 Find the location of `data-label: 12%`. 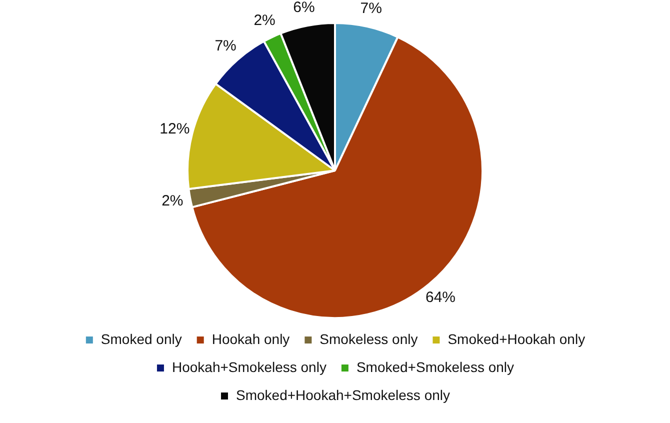

data-label: 12% is located at coordinates (175, 129).